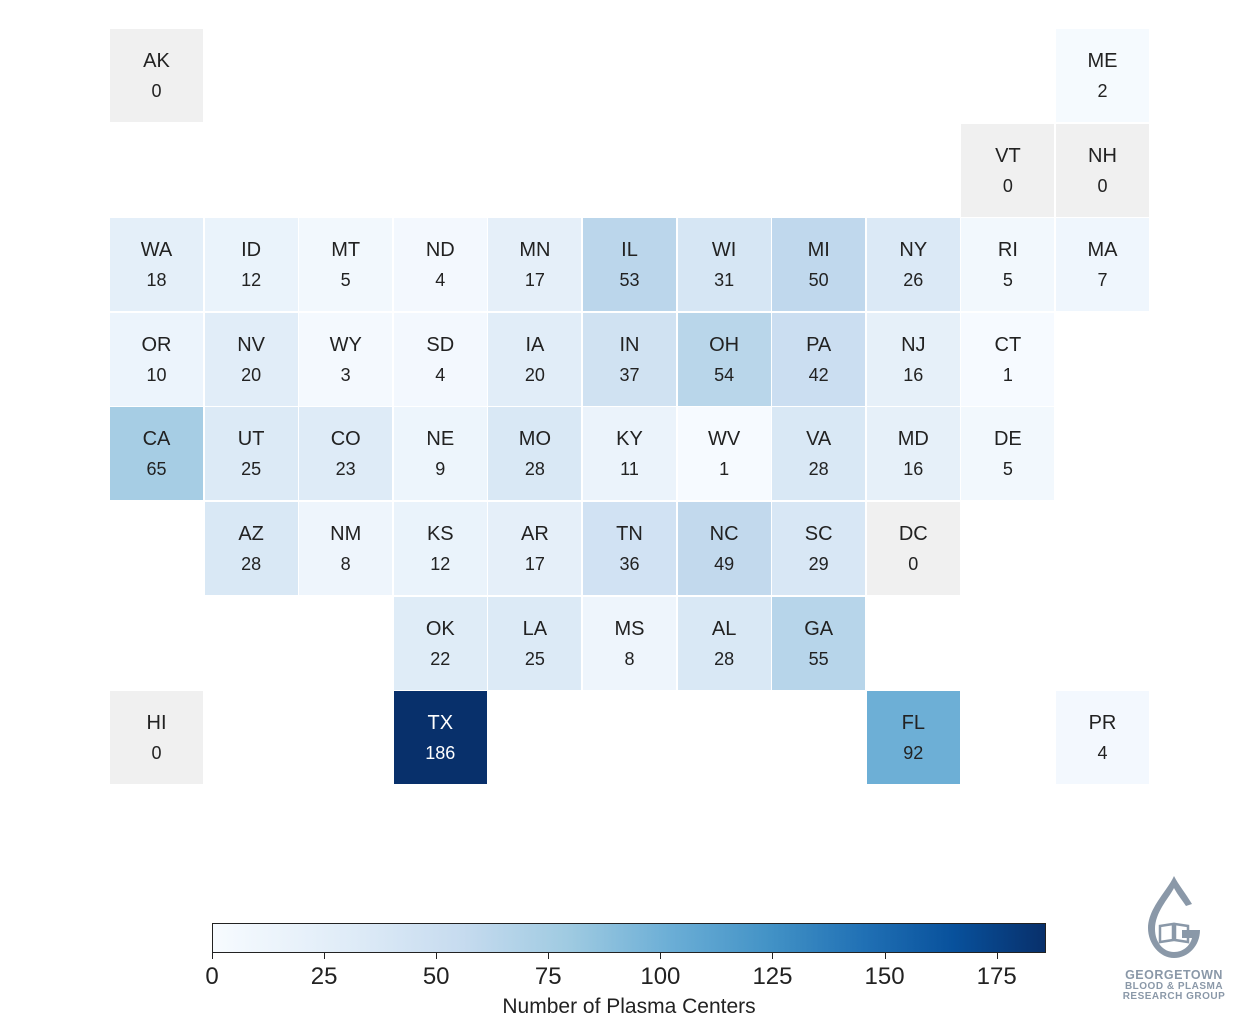  I want to click on state-abbr: NH, so click(1102, 155).